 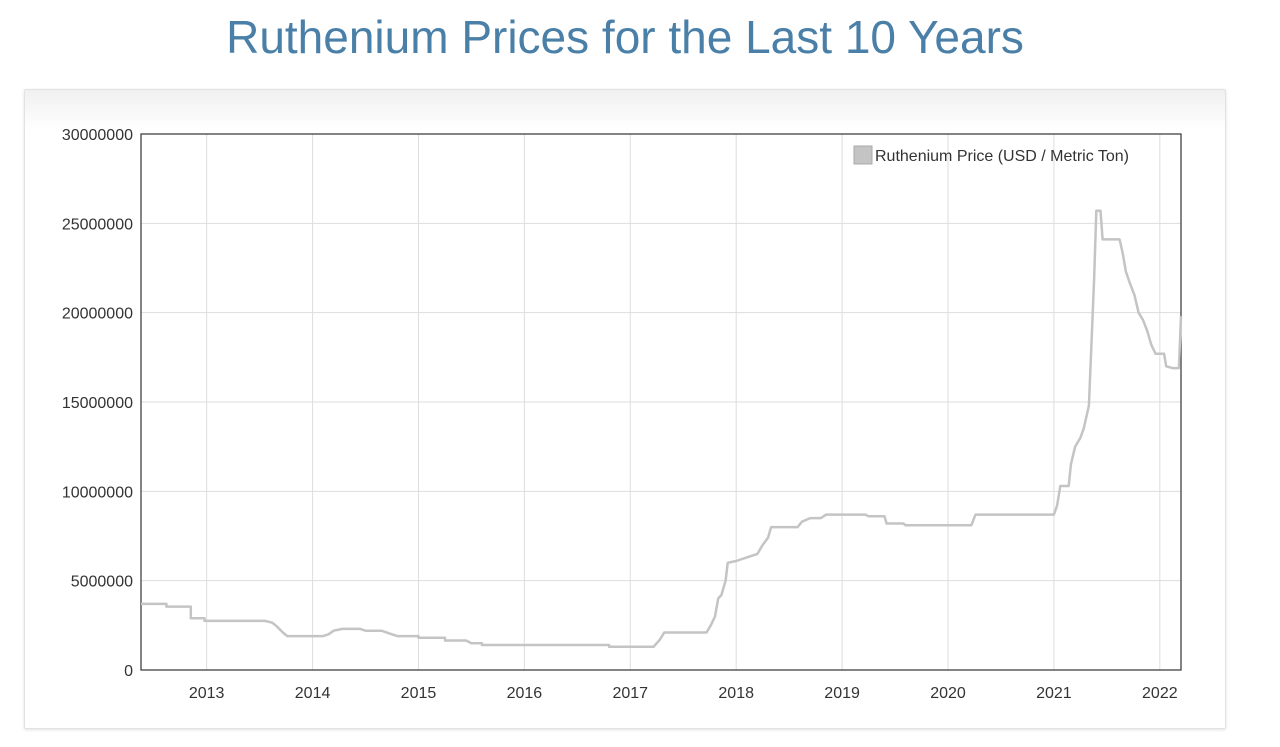 I want to click on legend: Ruthenium Price (USD / Metric Ton), so click(x=991, y=155).